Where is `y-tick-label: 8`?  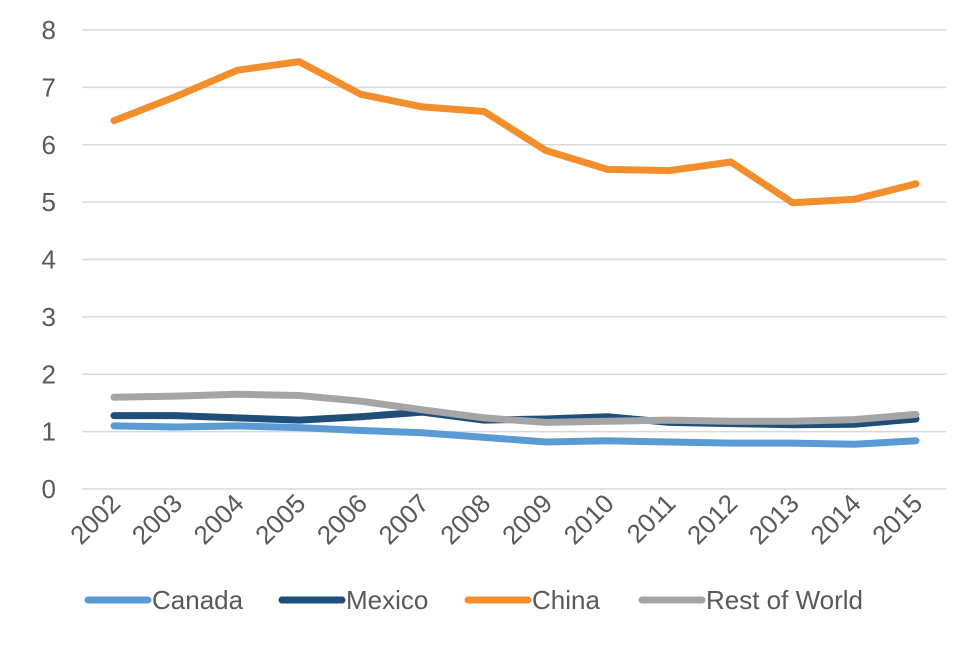
y-tick-label: 8 is located at coordinates (49, 30).